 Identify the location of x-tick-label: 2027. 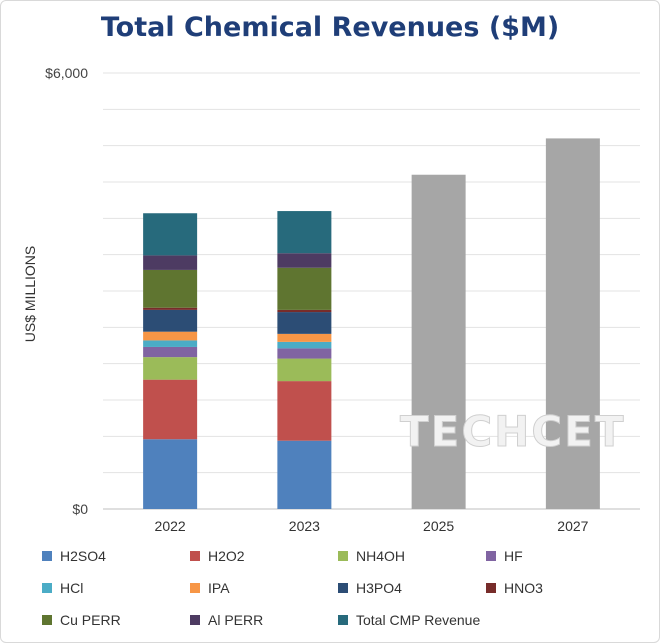
(572, 526).